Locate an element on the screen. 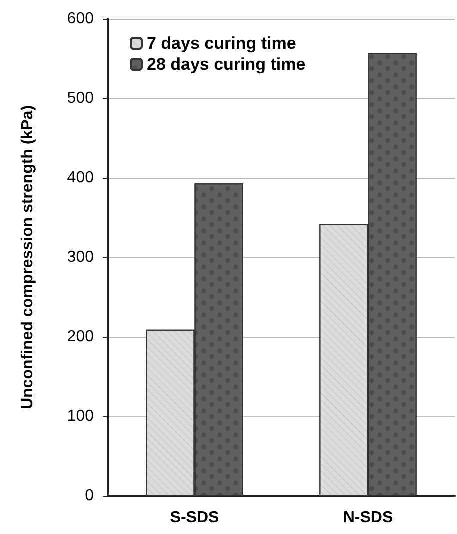 The image size is (457, 534). y-tick-label: 0 is located at coordinates (89, 496).